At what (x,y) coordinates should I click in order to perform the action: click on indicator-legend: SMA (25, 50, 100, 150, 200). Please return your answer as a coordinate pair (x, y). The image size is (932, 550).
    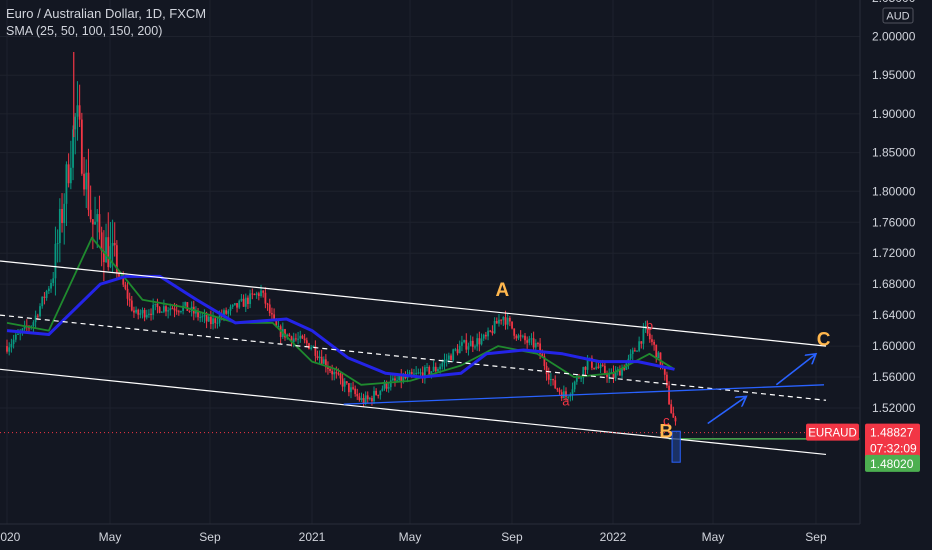
    Looking at the image, I should click on (84, 31).